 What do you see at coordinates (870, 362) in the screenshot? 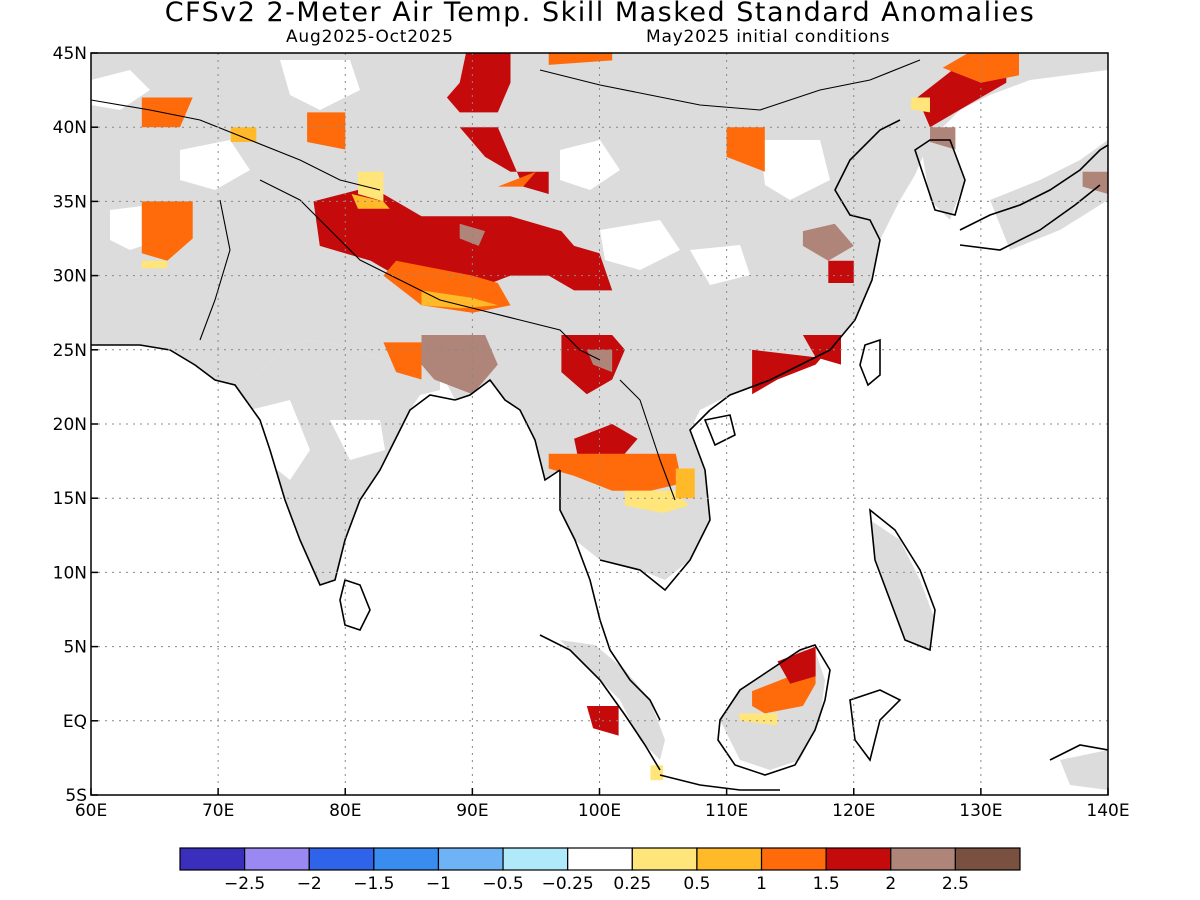
I see `taiwan` at bounding box center [870, 362].